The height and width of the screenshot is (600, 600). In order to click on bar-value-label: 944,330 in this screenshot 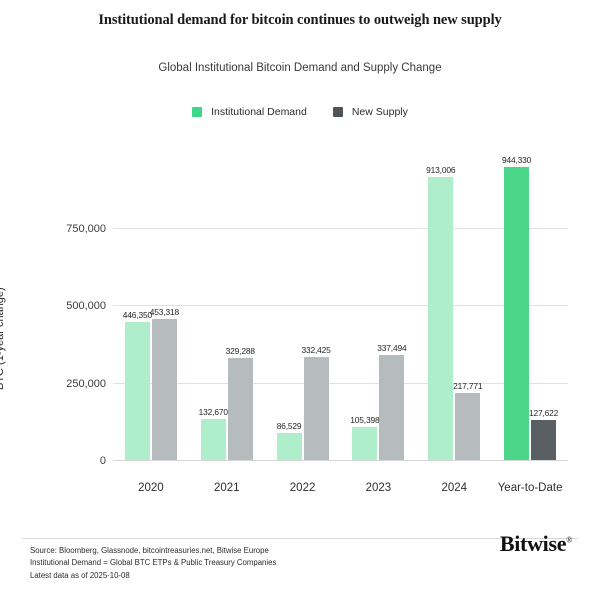, I will do `click(516, 160)`.